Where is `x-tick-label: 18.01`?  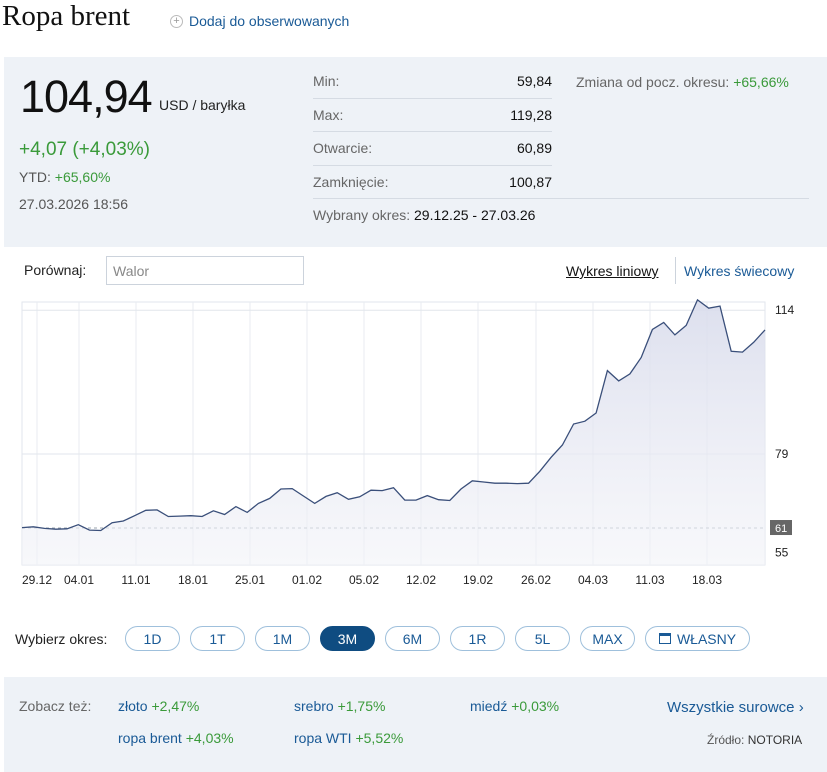
x-tick-label: 18.01 is located at coordinates (193, 580).